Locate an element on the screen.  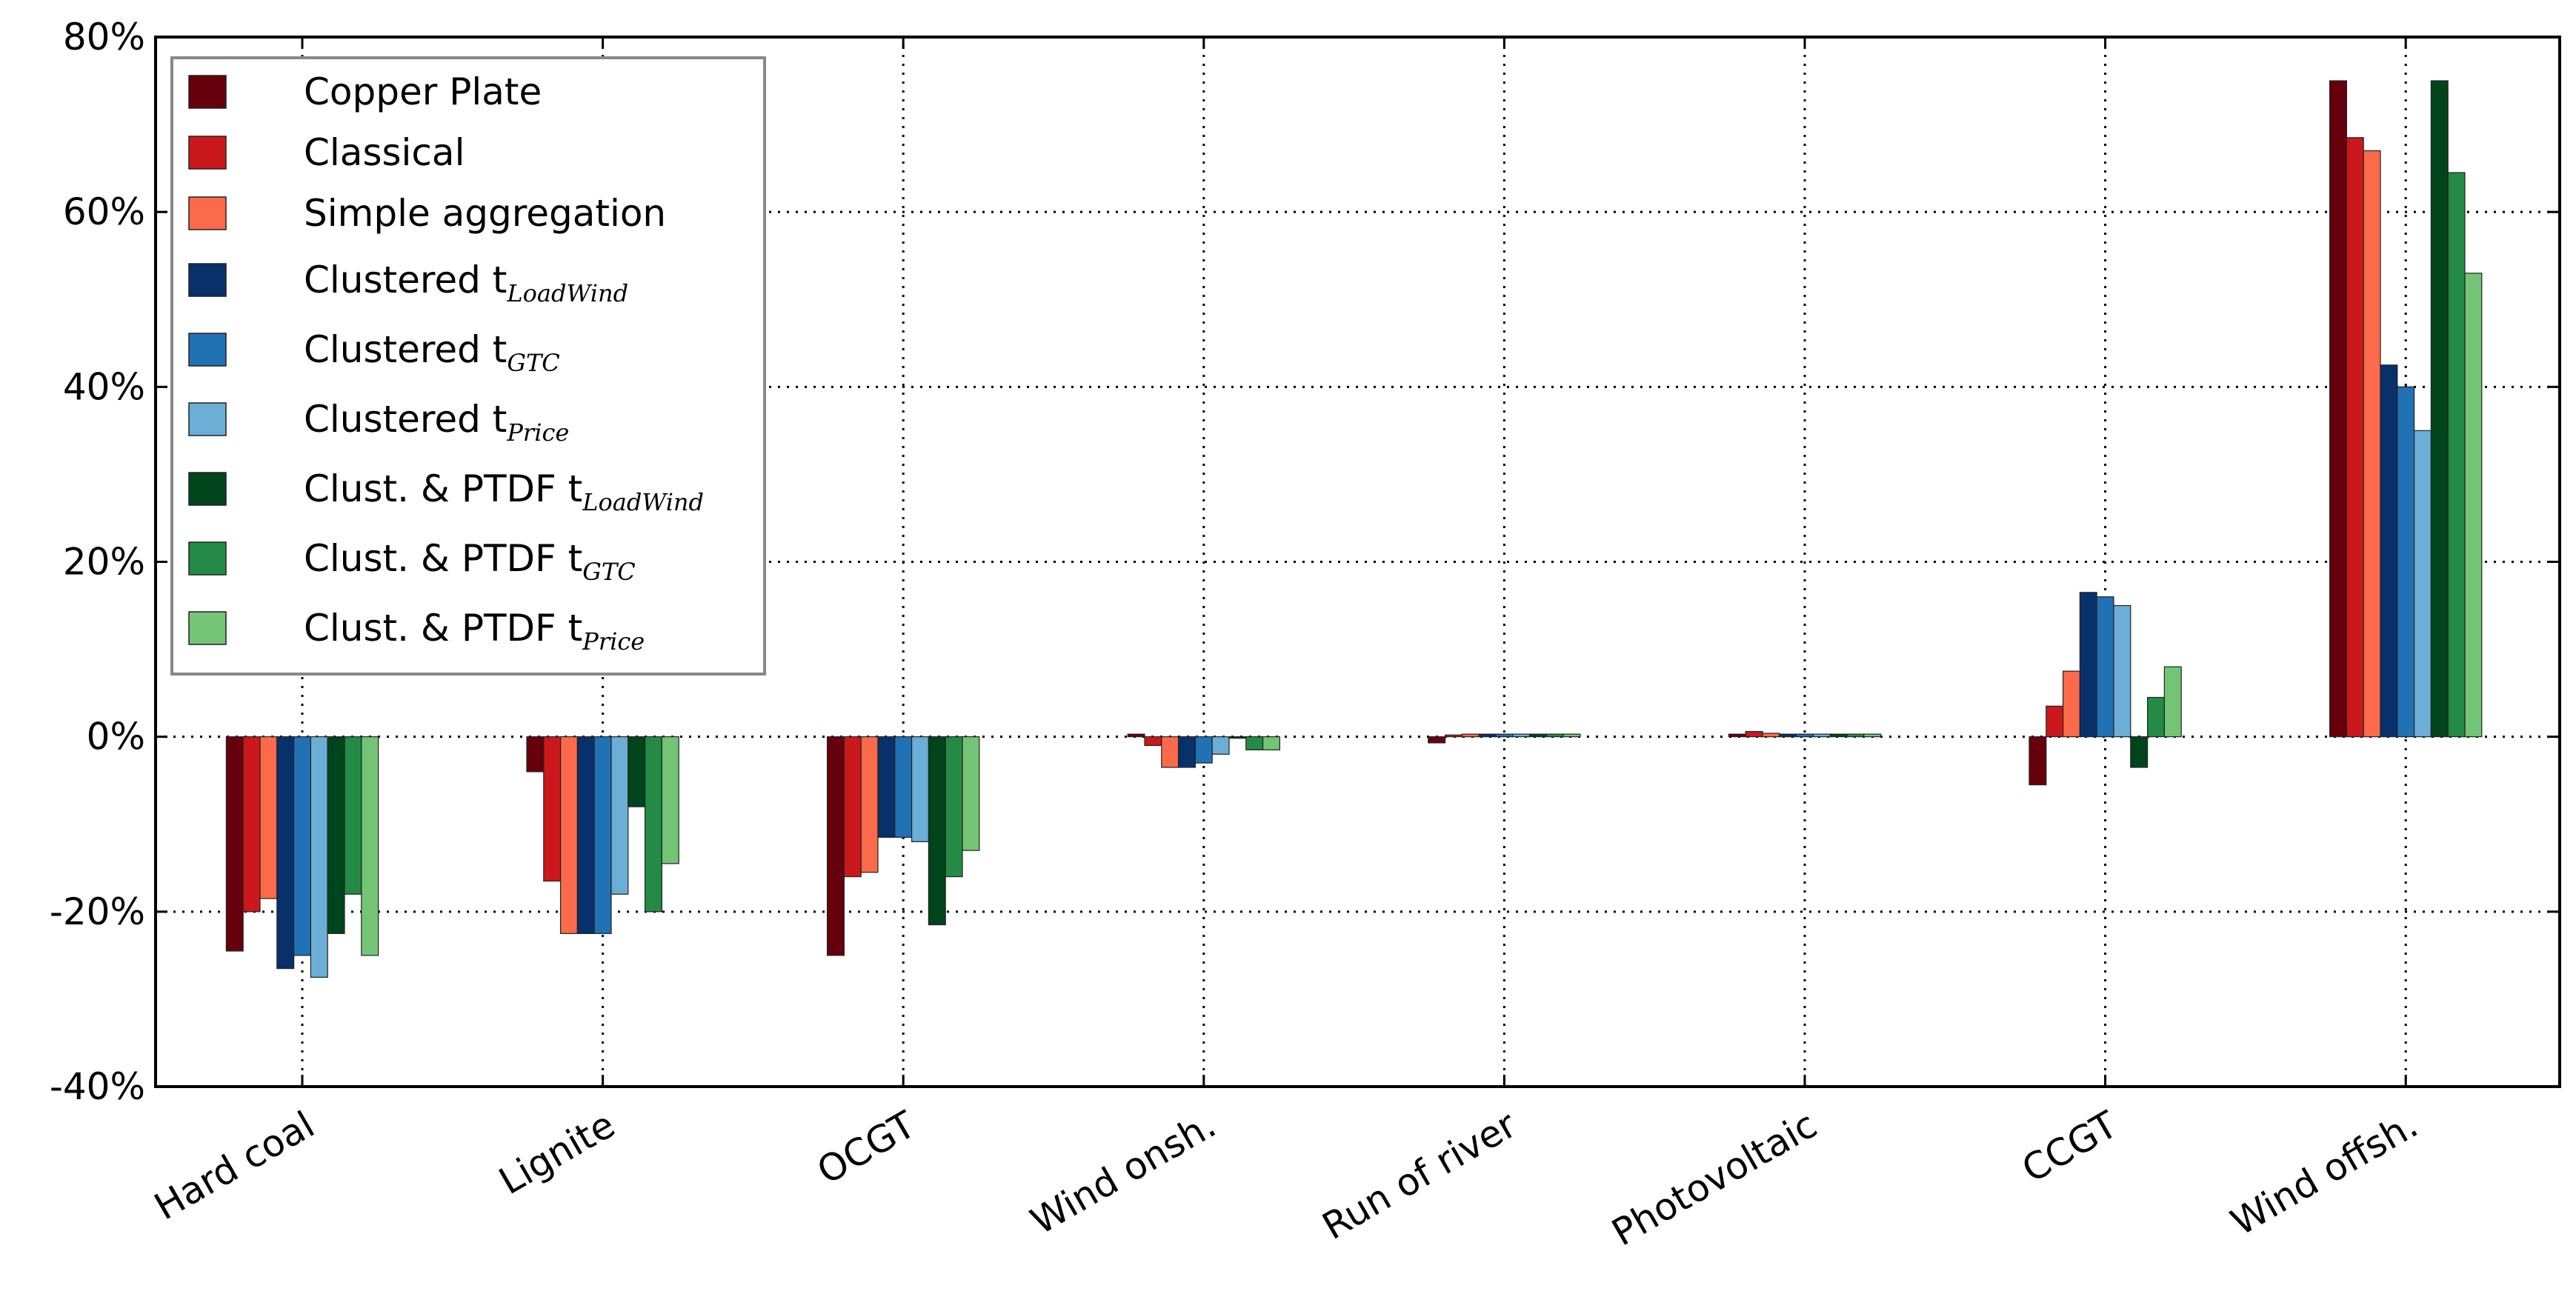
y-tick-label: 0% is located at coordinates (116, 737).